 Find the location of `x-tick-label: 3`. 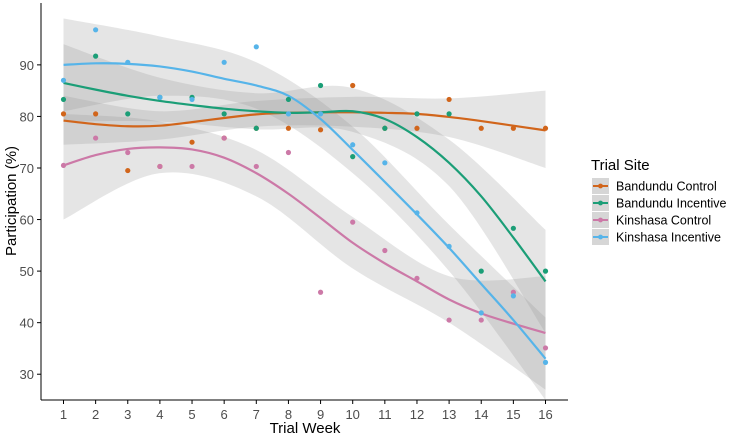

x-tick-label: 3 is located at coordinates (127, 414).